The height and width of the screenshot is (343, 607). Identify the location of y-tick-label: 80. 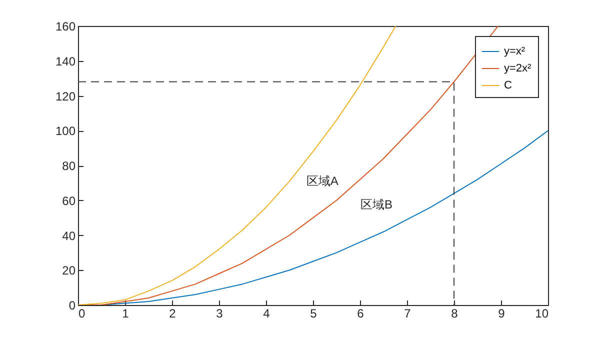
(69, 166).